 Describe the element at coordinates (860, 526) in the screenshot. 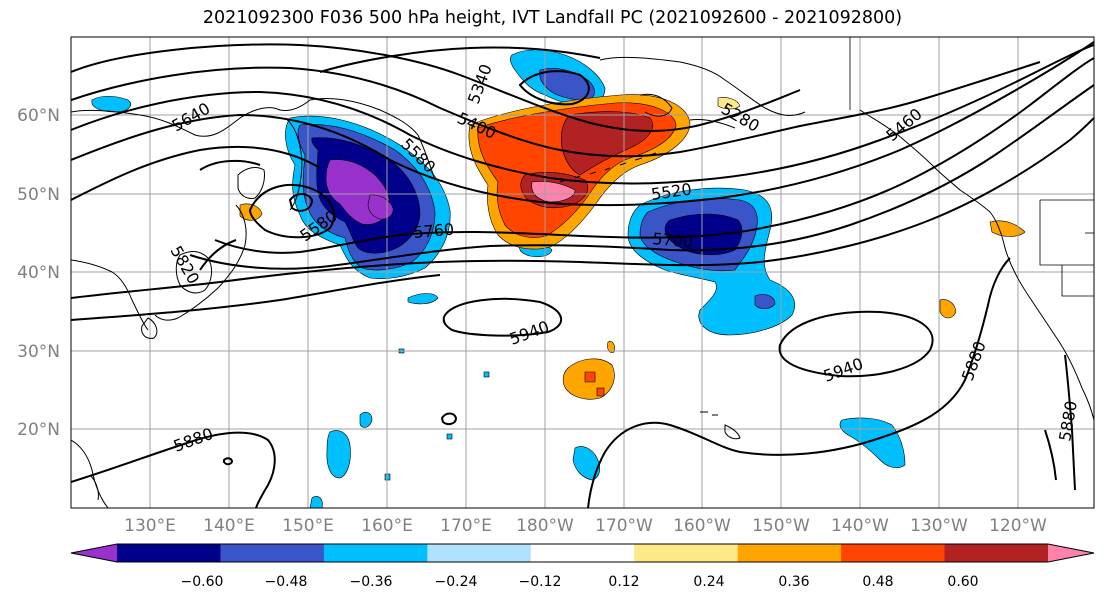

I see `lon-label: 140°W` at that location.